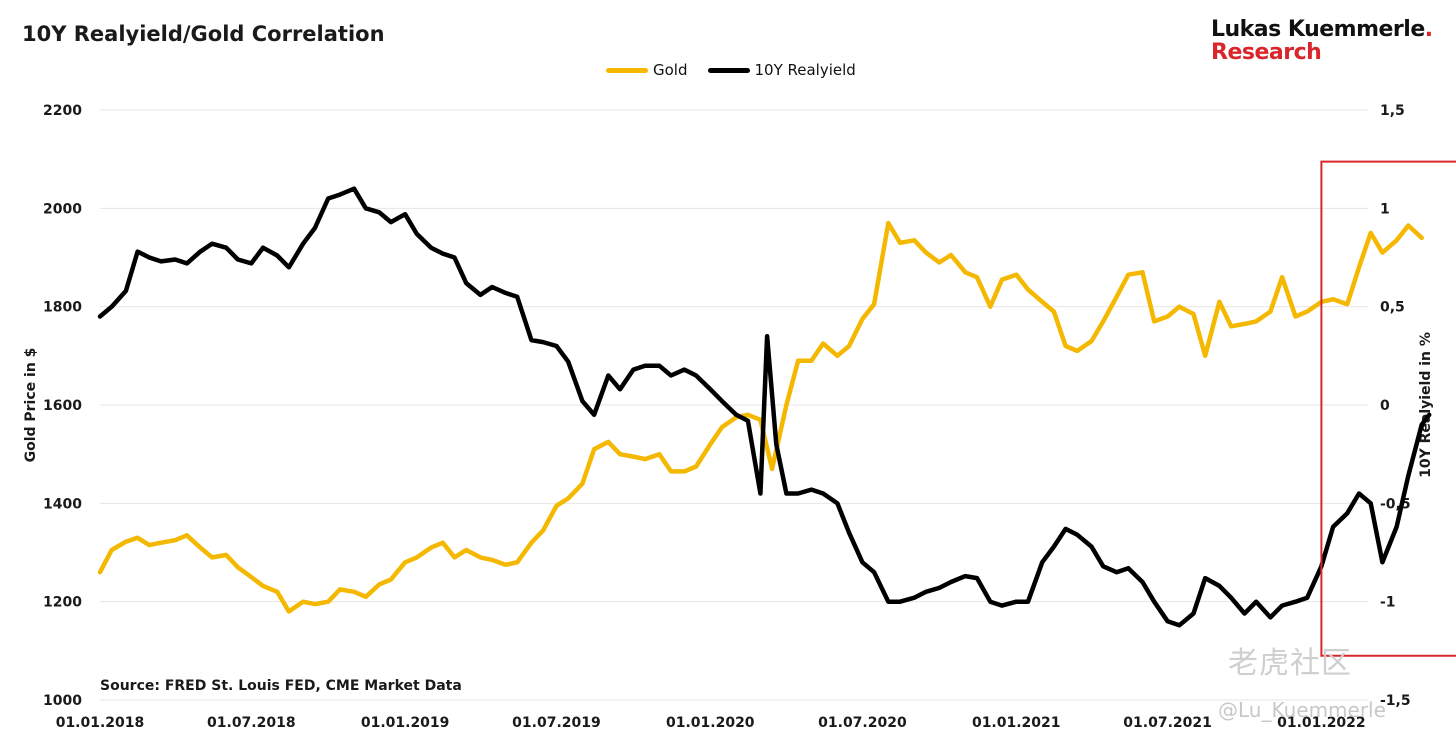 The image size is (1456, 742). Describe the element at coordinates (670, 70) in the screenshot. I see `legend-label-gold: Gold` at that location.